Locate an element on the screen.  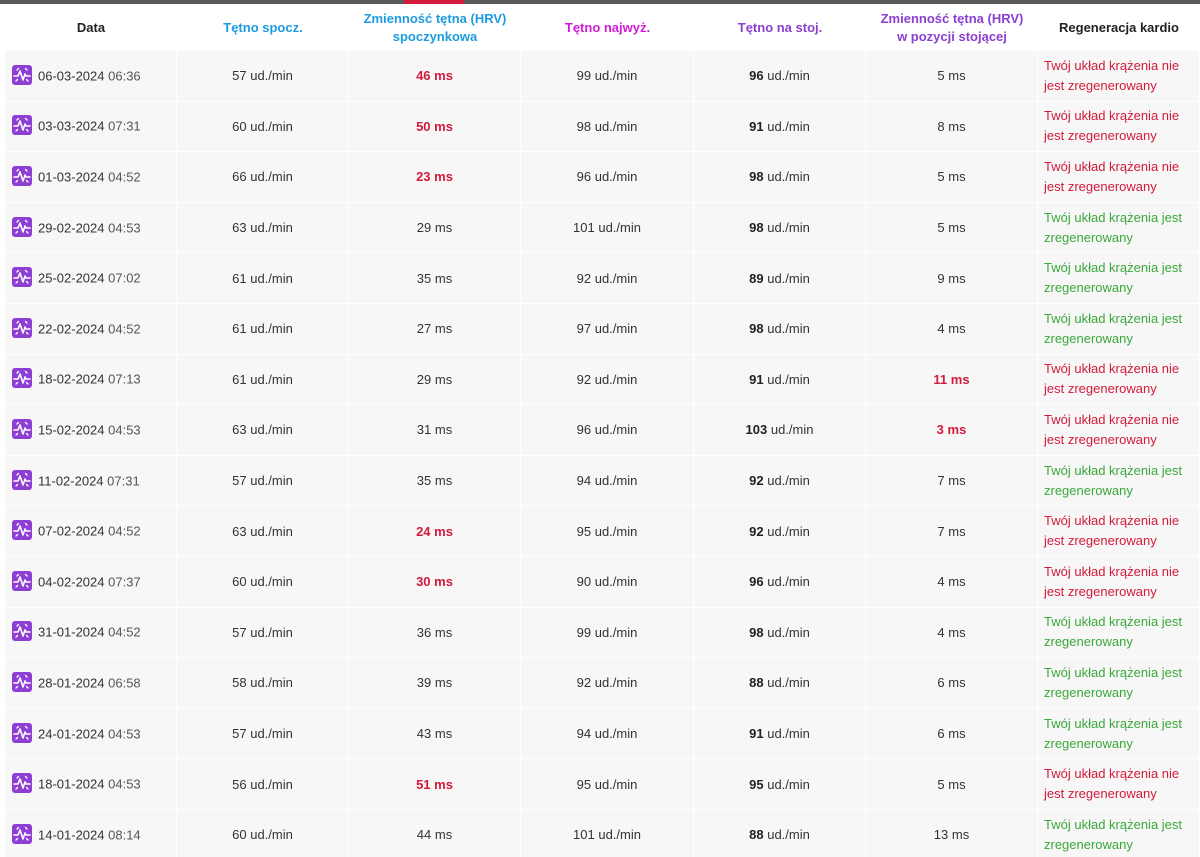
max-hr-cell: 99 ud./min is located at coordinates (607, 633).